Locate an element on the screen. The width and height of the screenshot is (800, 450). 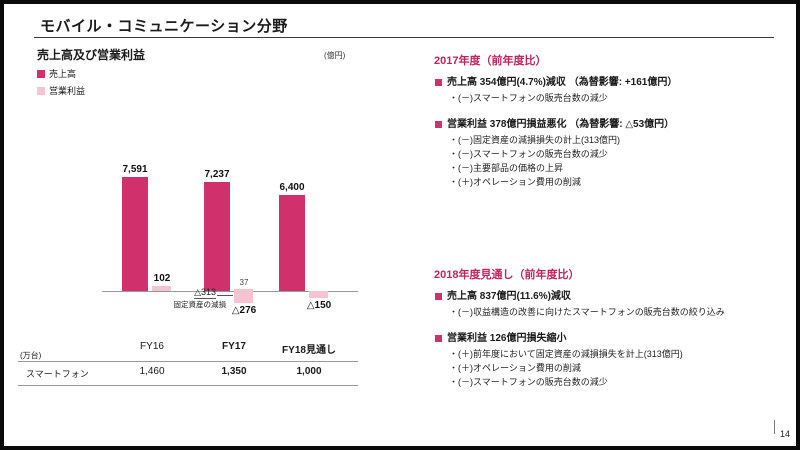
section-heading: 2018年度見通し（前年度比） is located at coordinates (507, 275).